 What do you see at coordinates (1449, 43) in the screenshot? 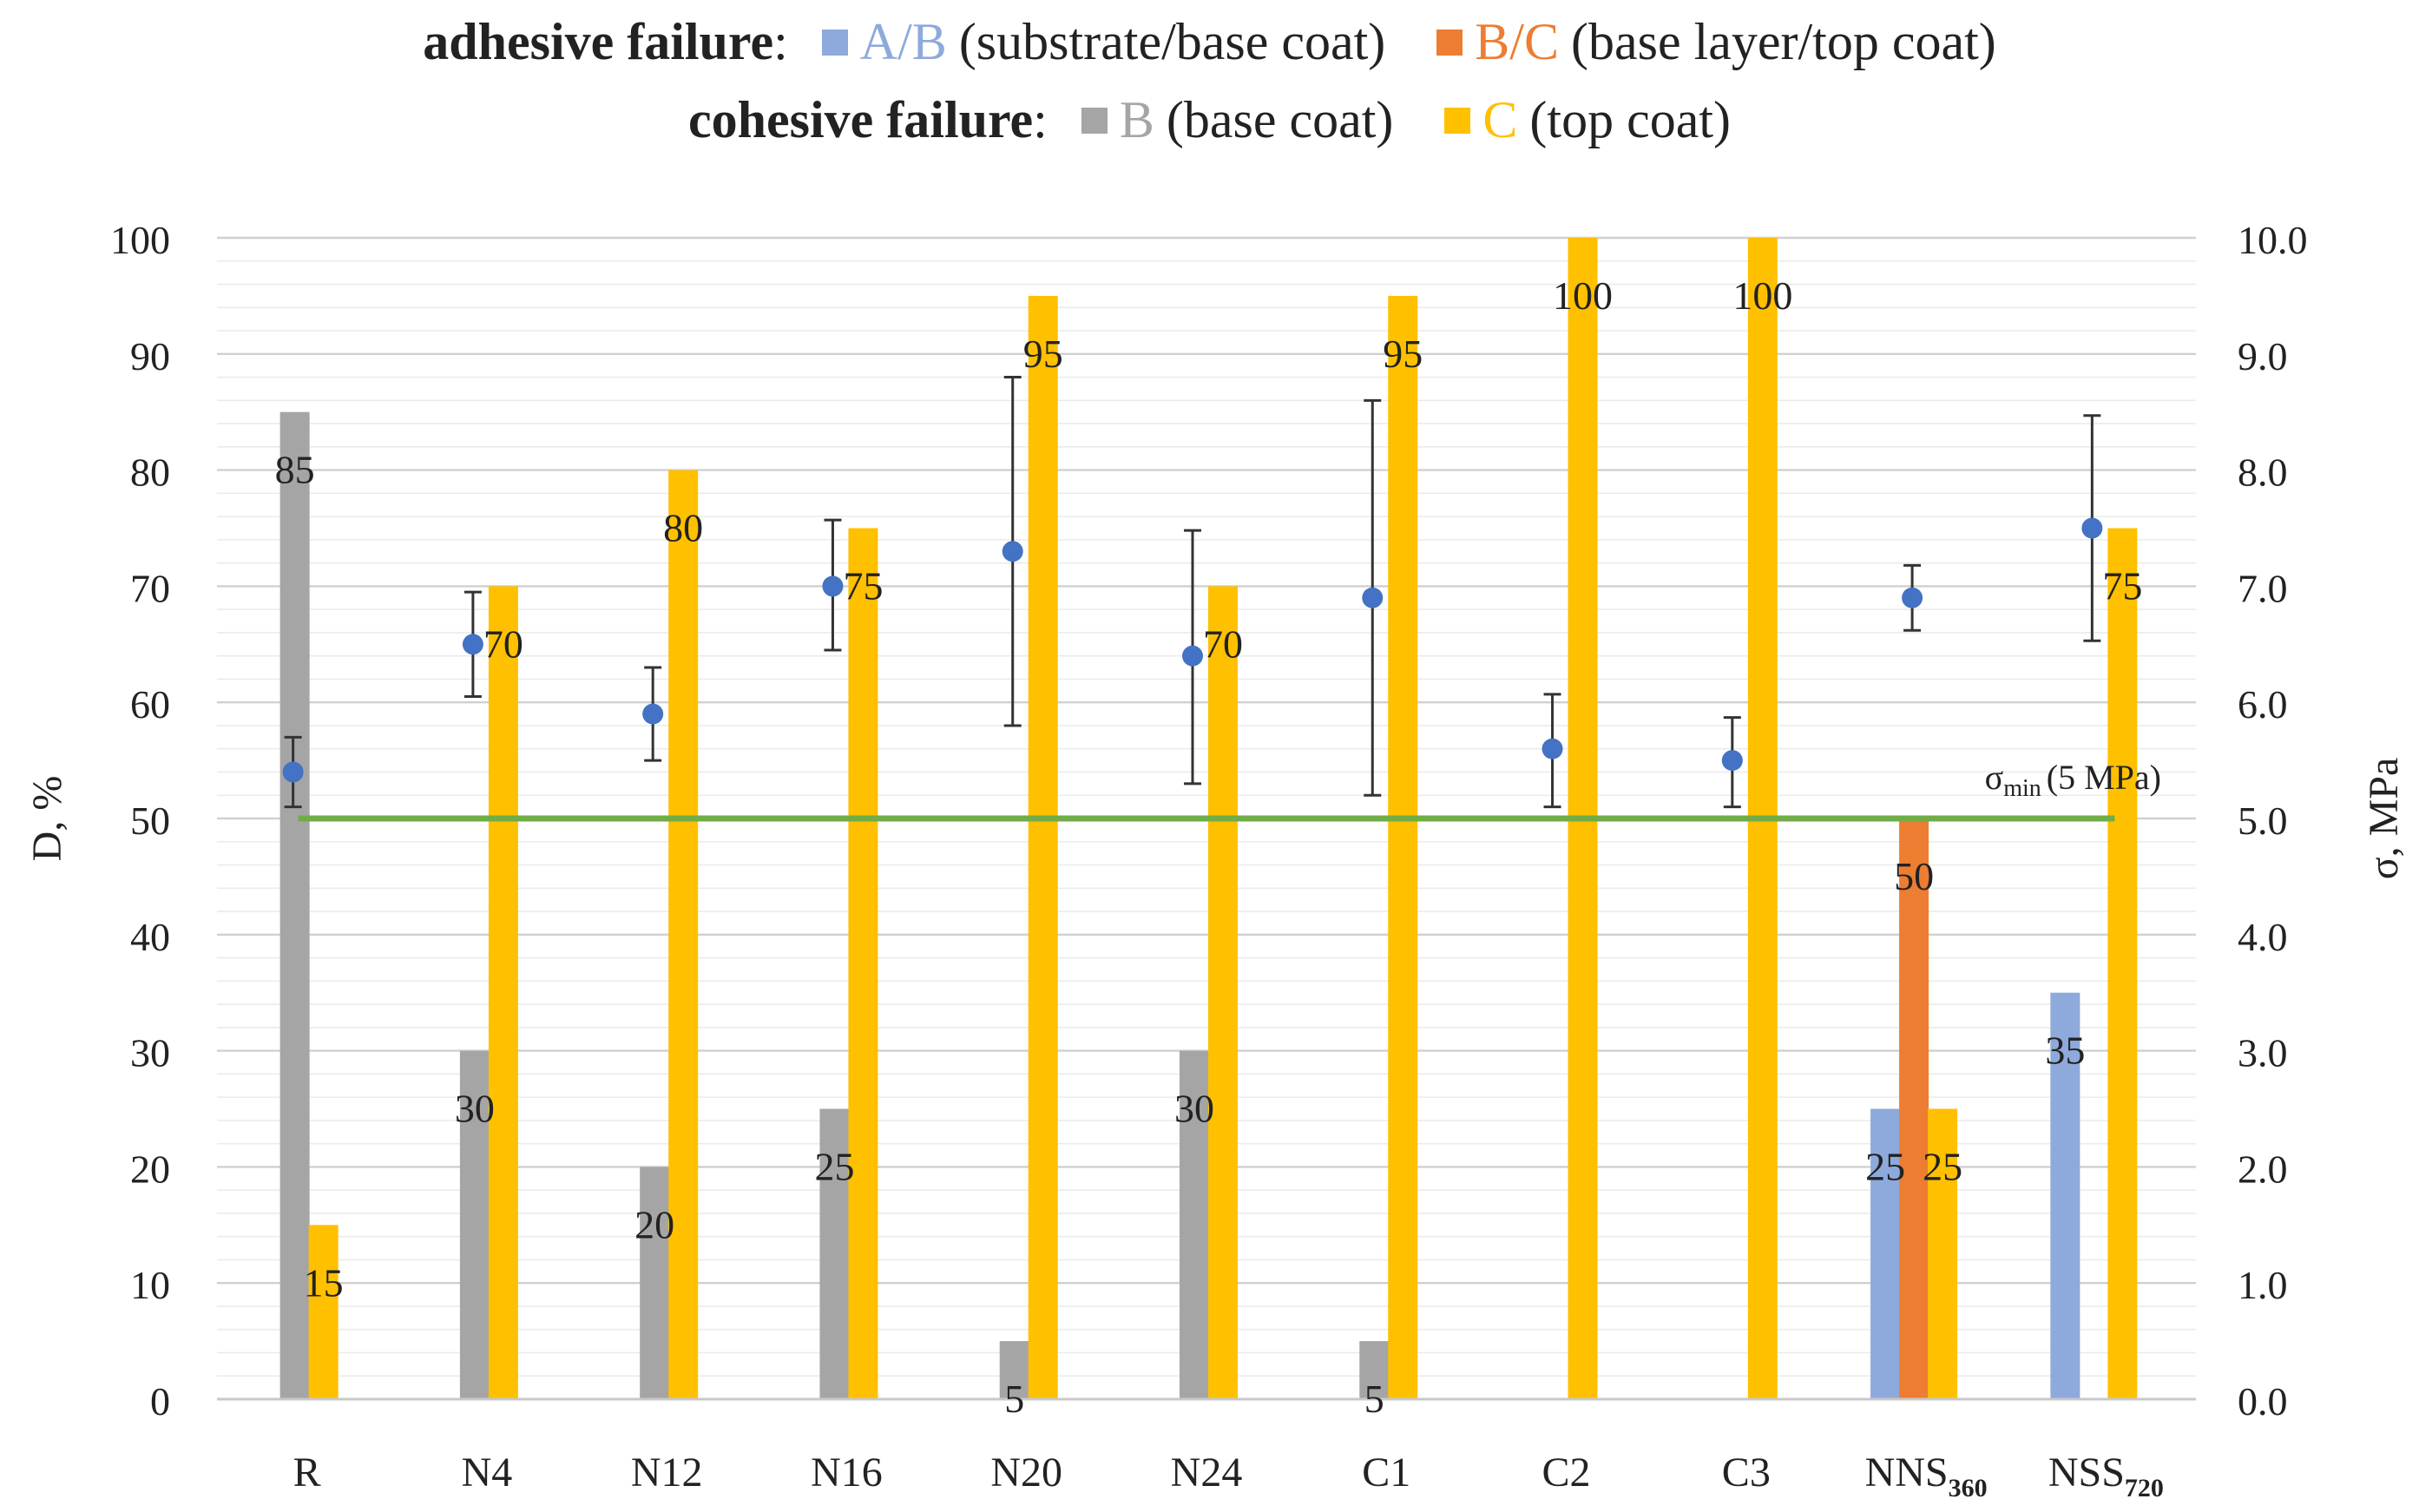
I see `legend-swatch-bc` at bounding box center [1449, 43].